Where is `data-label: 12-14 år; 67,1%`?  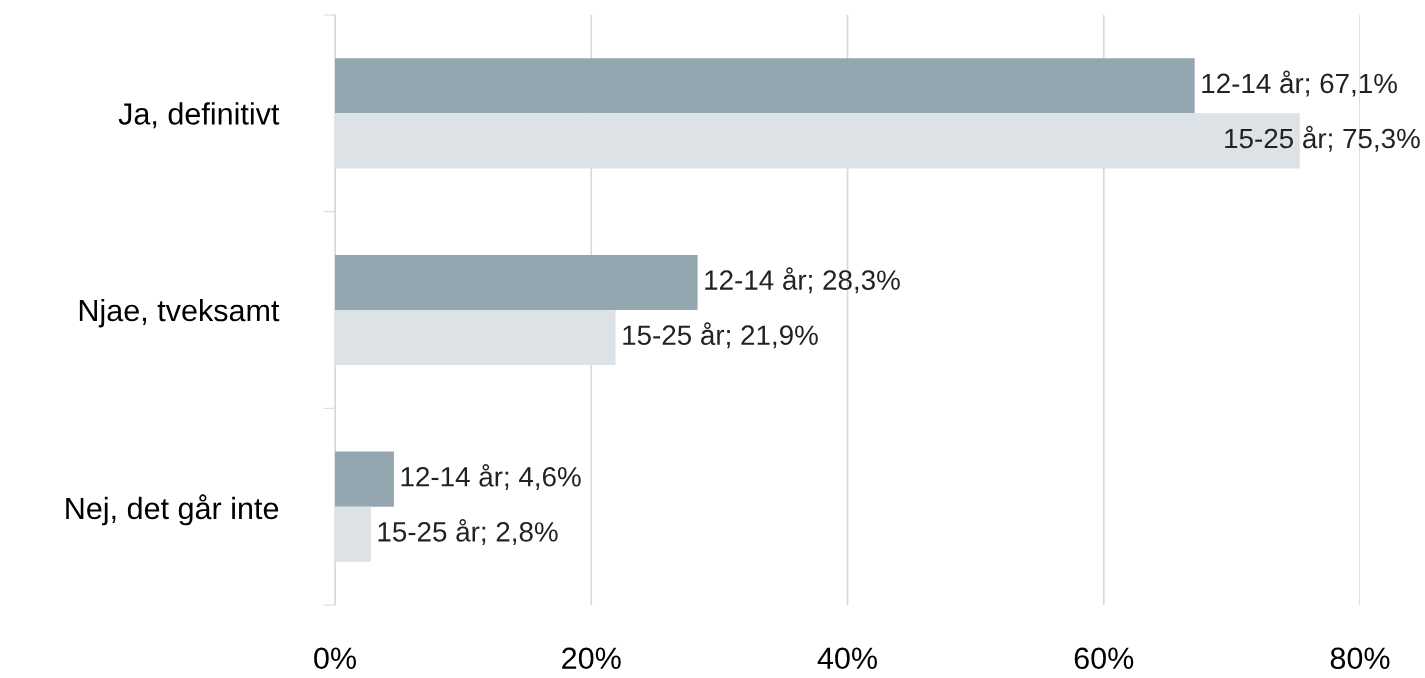
data-label: 12-14 år; 67,1% is located at coordinates (1299, 83).